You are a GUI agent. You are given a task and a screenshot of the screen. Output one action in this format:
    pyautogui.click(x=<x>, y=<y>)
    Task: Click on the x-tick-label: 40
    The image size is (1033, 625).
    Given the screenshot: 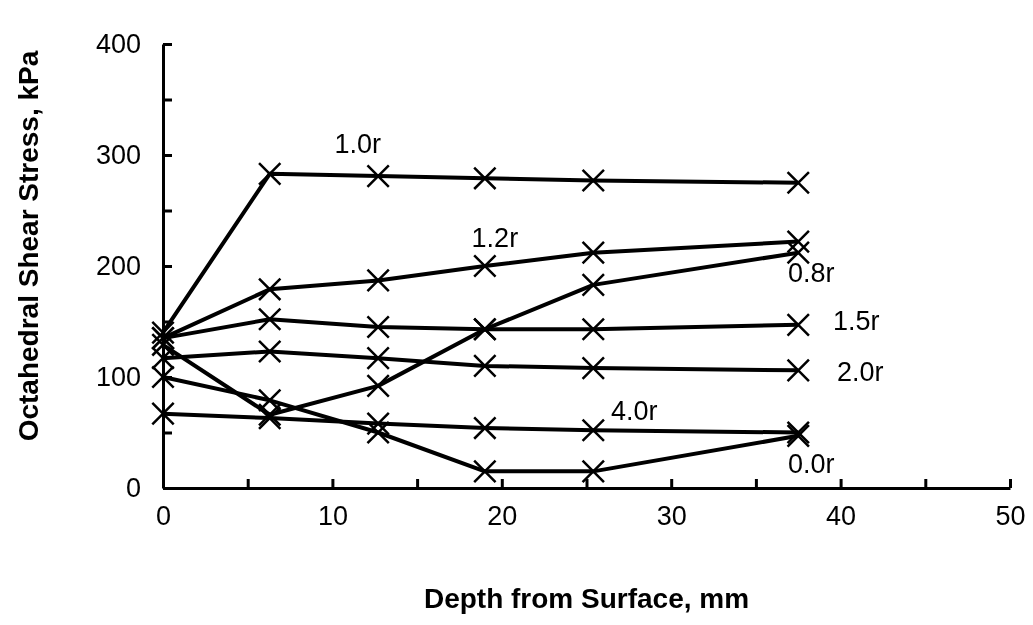 What is the action you would take?
    pyautogui.click(x=841, y=516)
    